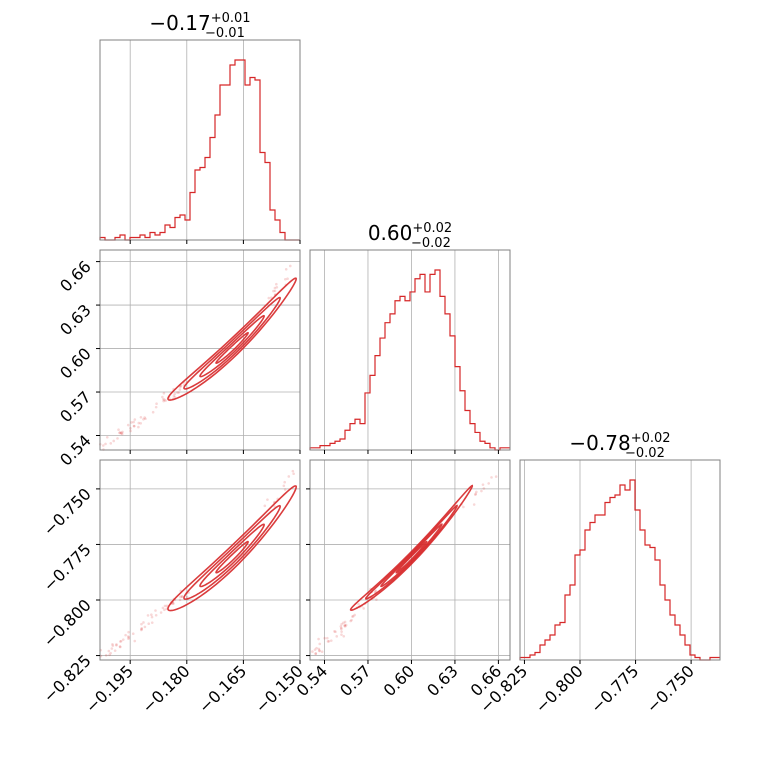  What do you see at coordinates (598, 588) in the screenshot?
I see `histogram-panel-2: −0.825 −0.800 −0.775 −0.750` at bounding box center [598, 588].